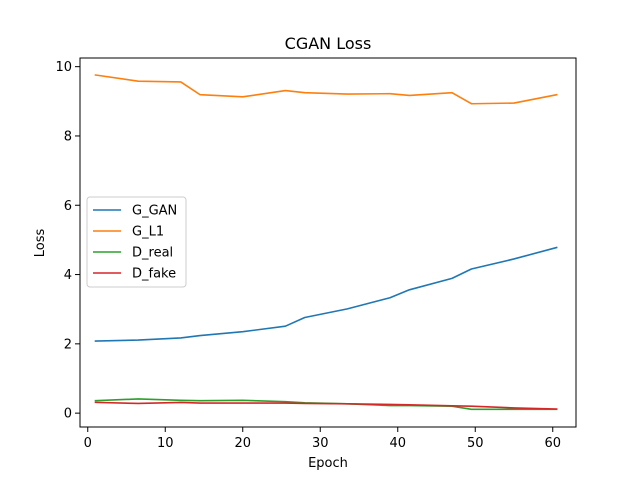 The image size is (640, 480). What do you see at coordinates (67, 241) in the screenshot?
I see `y-axis: 0 2 4 6 8 10` at bounding box center [67, 241].